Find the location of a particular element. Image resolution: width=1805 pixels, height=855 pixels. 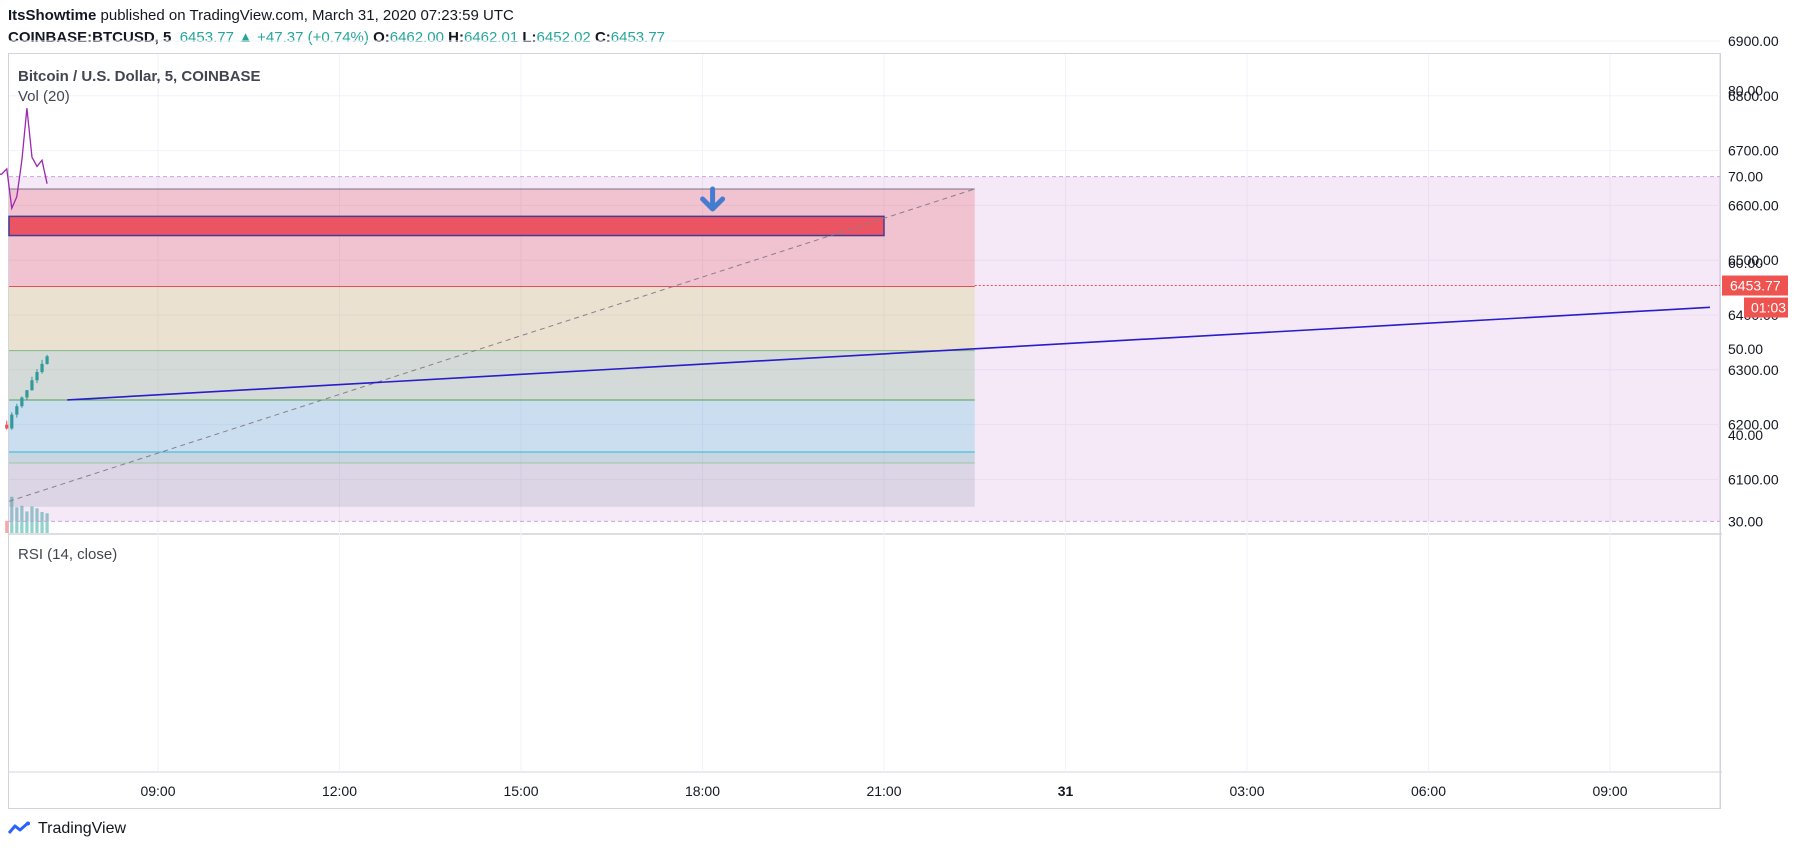

rsi-tick-label: 30.00 is located at coordinates (1745, 521).